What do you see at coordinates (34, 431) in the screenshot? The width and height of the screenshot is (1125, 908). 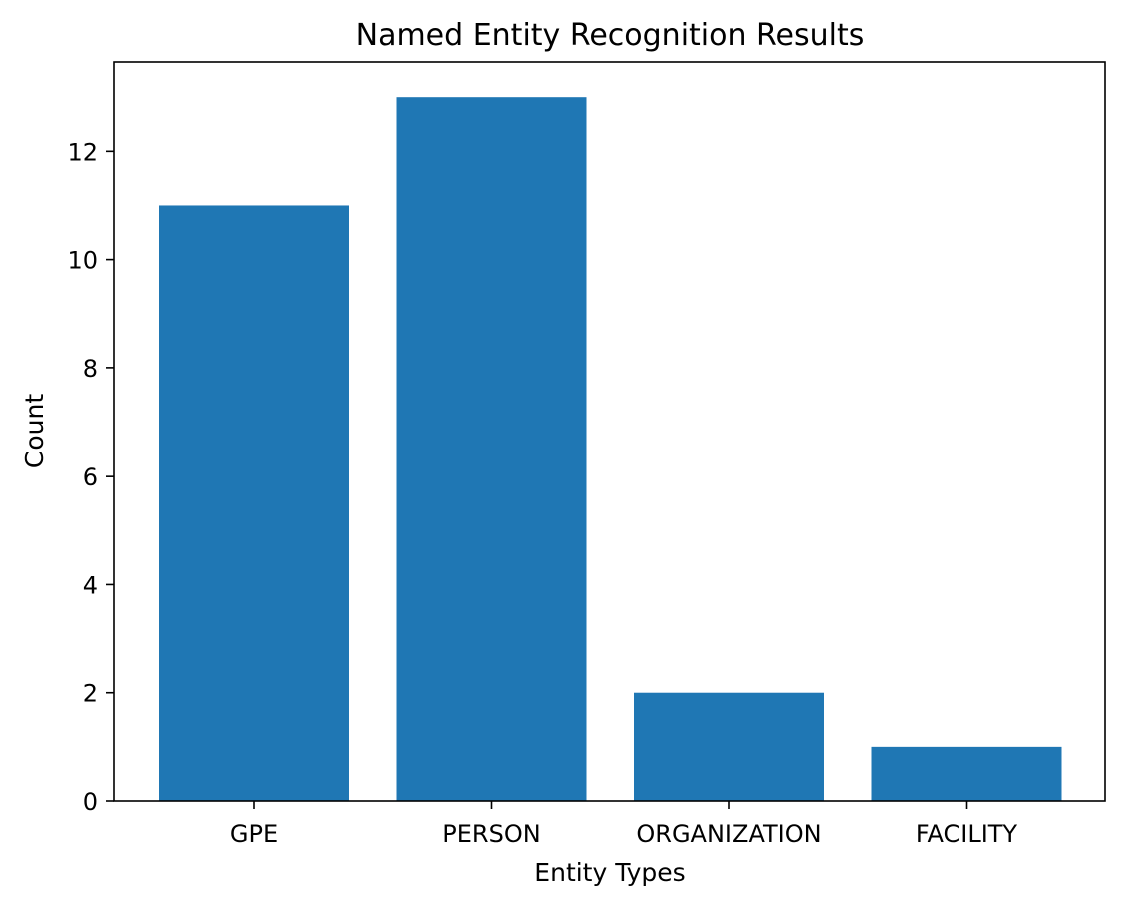 I see `y-axis-label: Count` at bounding box center [34, 431].